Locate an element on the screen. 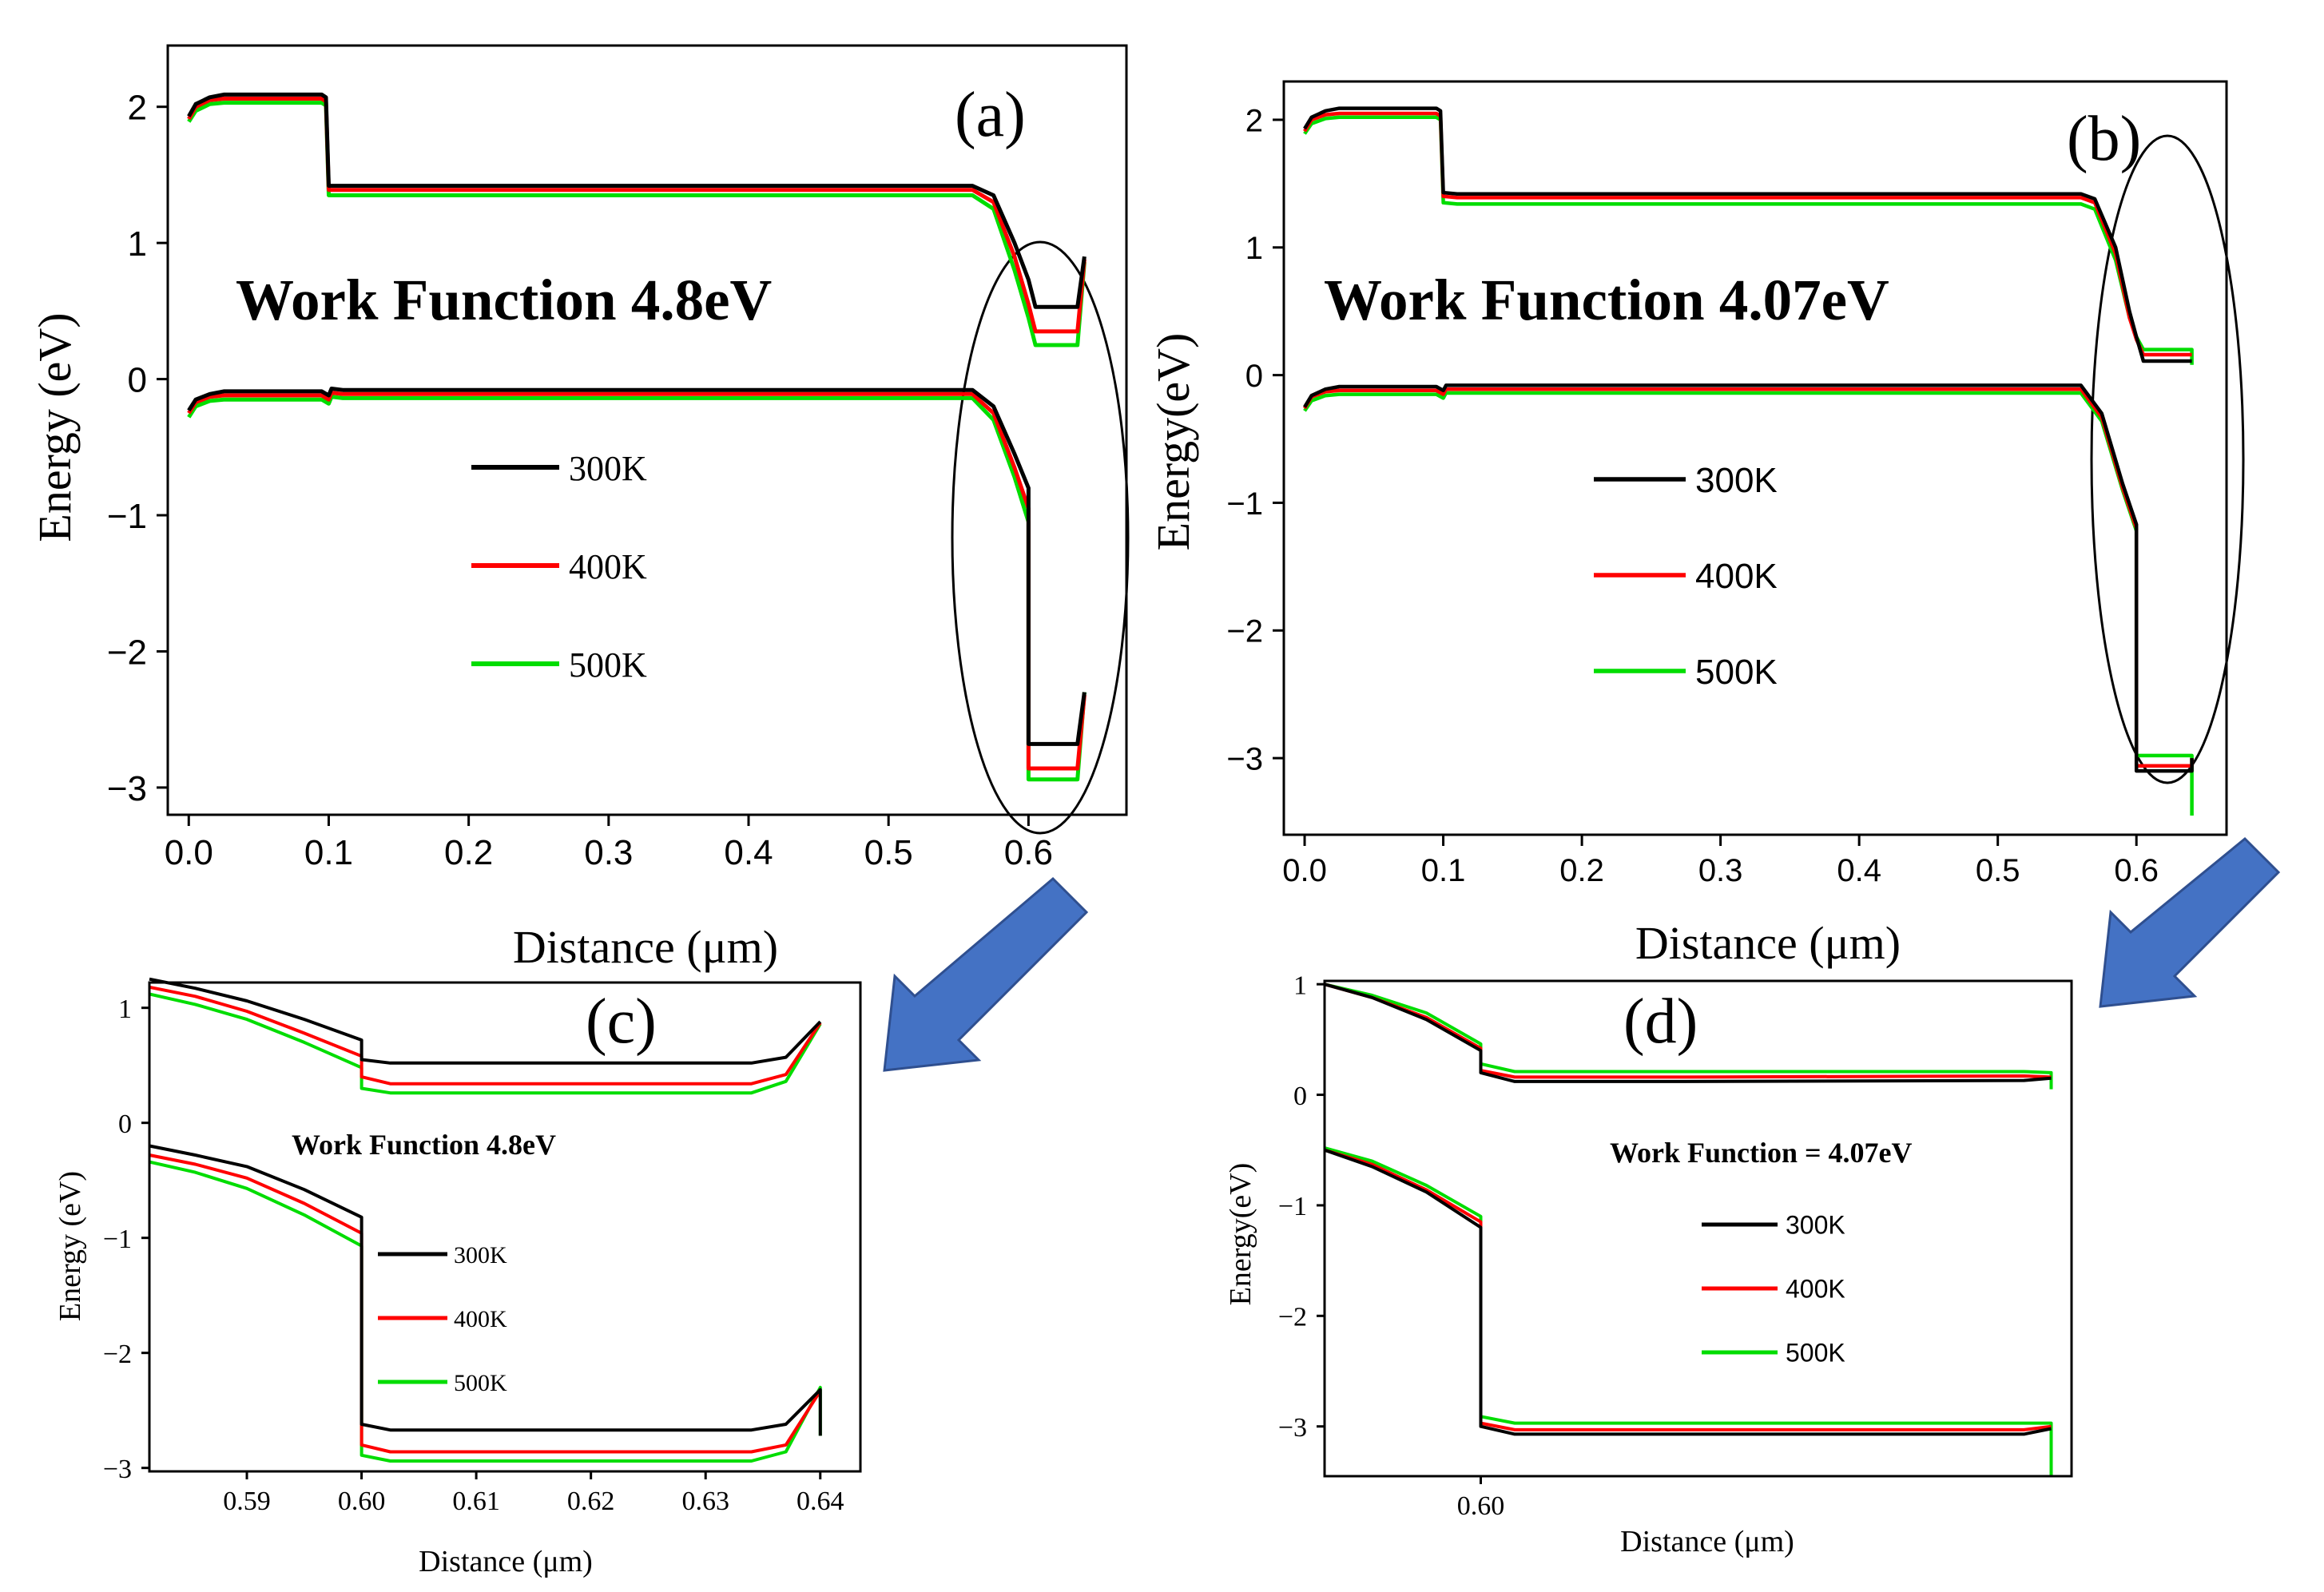 This screenshot has height=1592, width=2324. panel-a-highlight-ellipse is located at coordinates (1040, 537).